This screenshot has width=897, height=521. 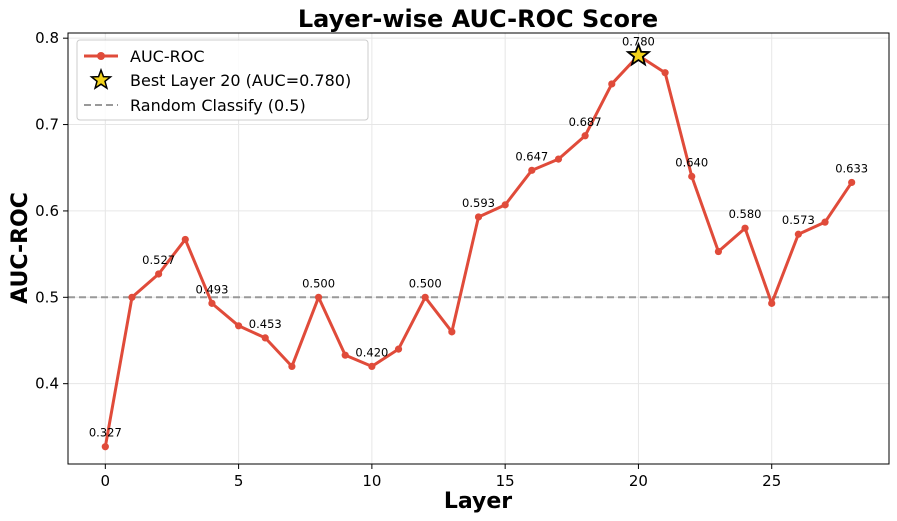 I want to click on legend-box, so click(x=222, y=80).